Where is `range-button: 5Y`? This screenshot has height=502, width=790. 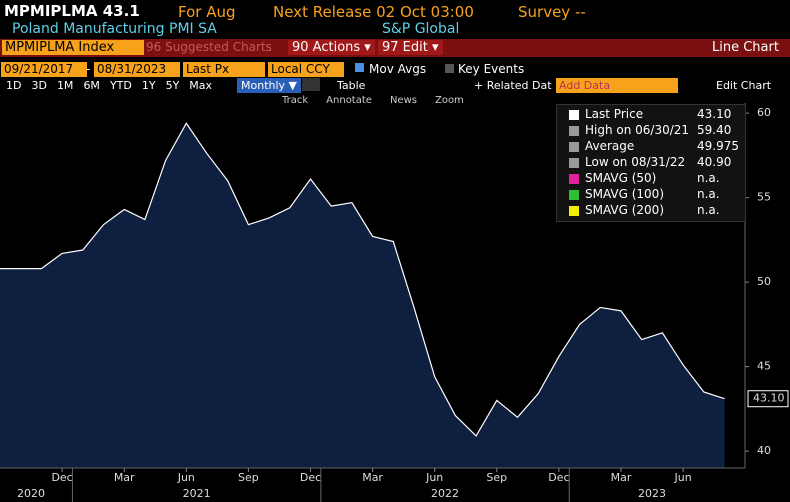
range-button: 5Y is located at coordinates (172, 85).